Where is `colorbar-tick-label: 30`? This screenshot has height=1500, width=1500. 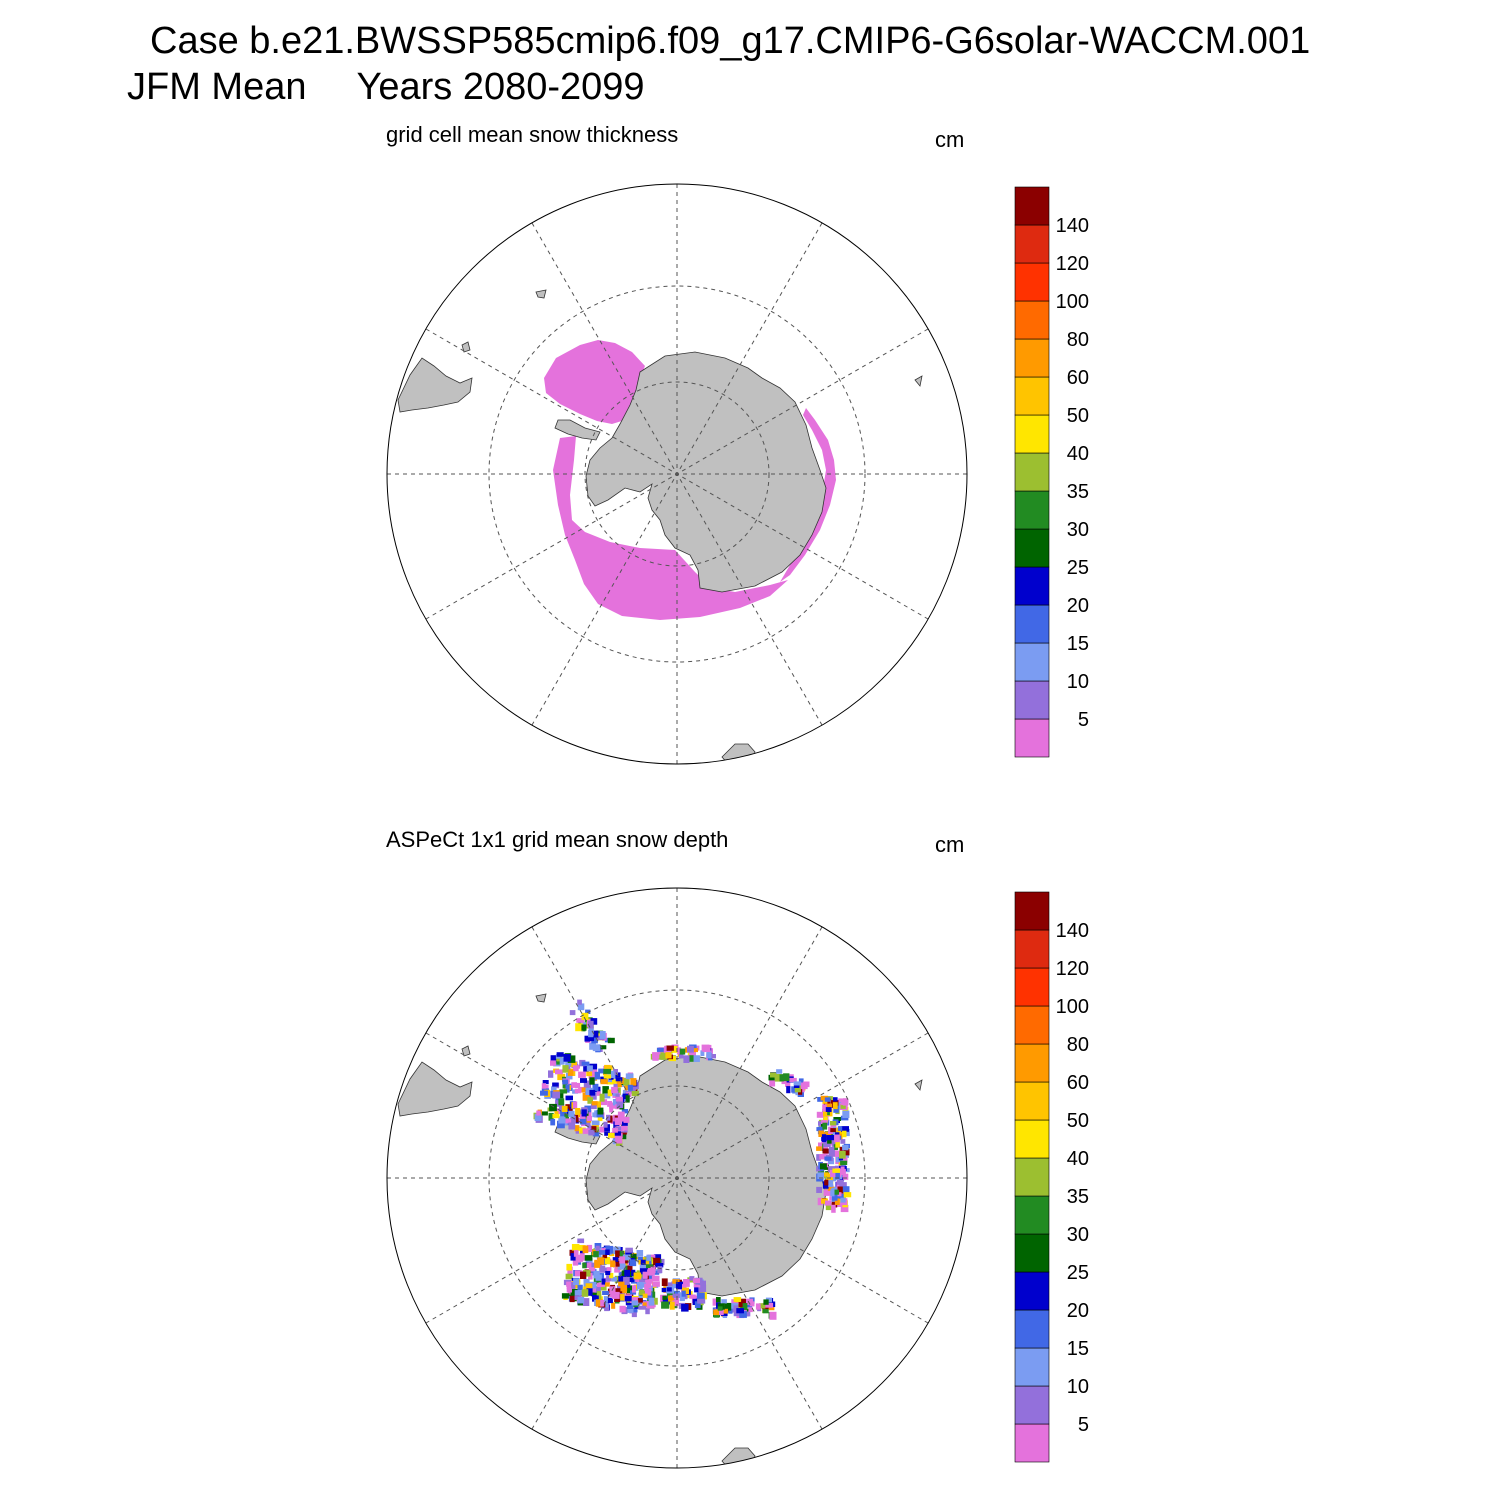
colorbar-tick-label: 30 is located at coordinates (1078, 530).